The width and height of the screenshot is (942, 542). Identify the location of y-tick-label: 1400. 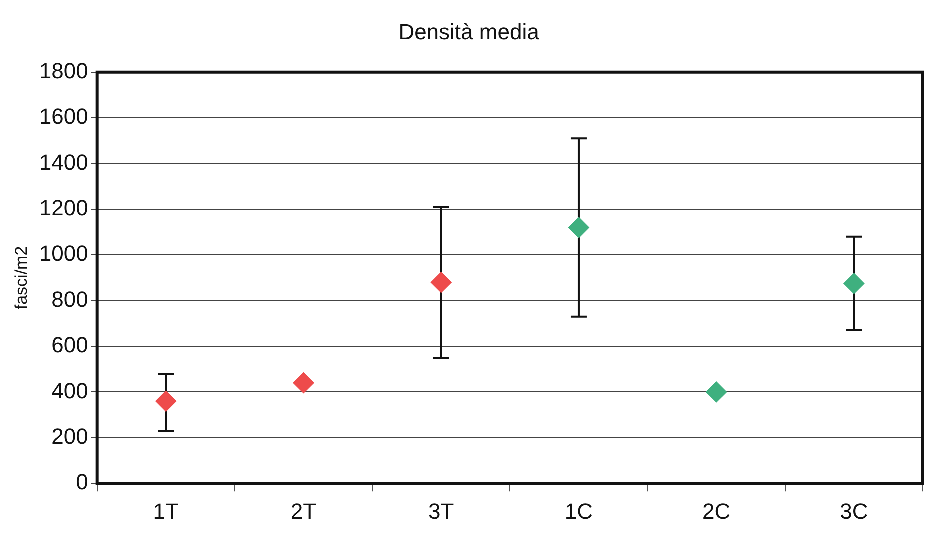
(63, 162).